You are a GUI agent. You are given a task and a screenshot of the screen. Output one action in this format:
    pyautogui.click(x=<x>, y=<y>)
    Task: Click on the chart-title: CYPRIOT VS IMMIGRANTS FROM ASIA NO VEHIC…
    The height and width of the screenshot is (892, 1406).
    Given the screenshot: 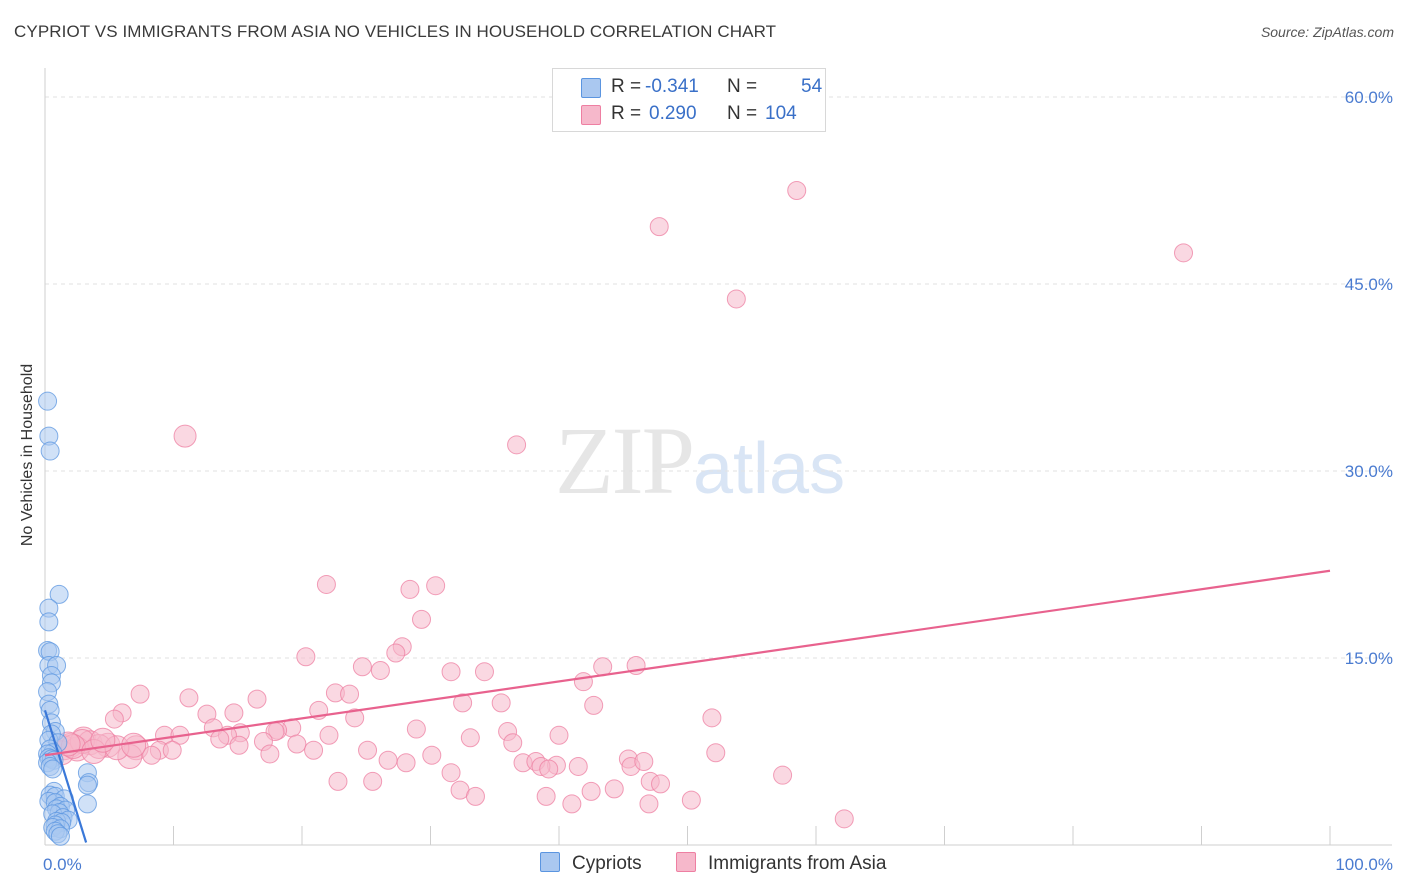 What is the action you would take?
    pyautogui.click(x=395, y=31)
    